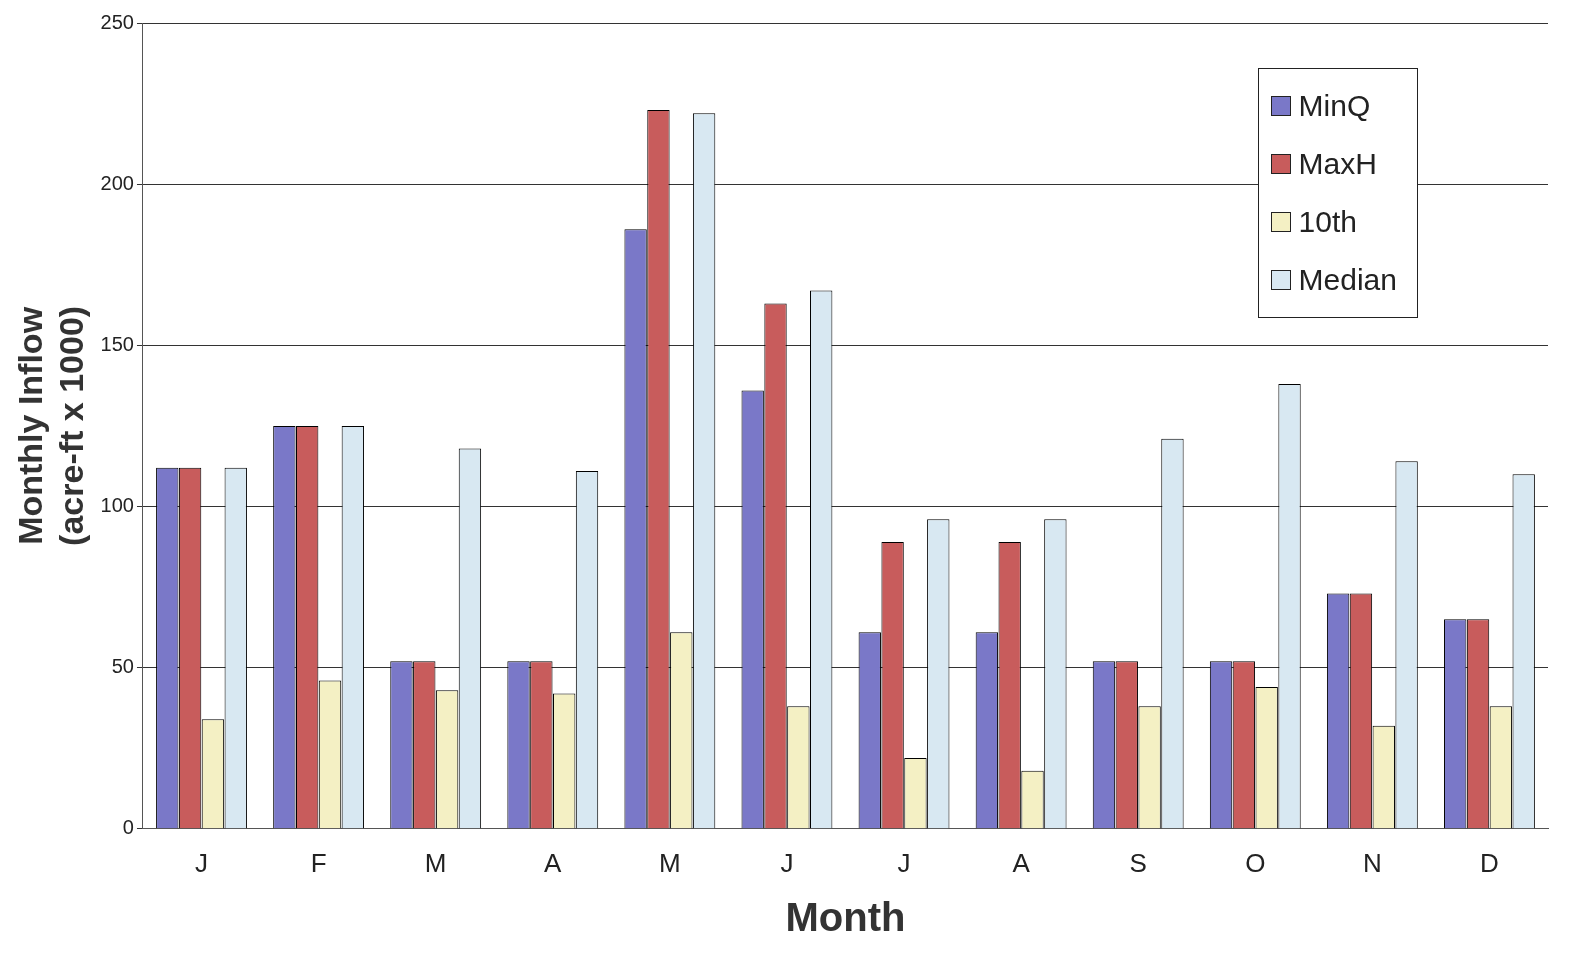 This screenshot has height=961, width=1585. What do you see at coordinates (318, 862) in the screenshot?
I see `x-tick-label: F` at bounding box center [318, 862].